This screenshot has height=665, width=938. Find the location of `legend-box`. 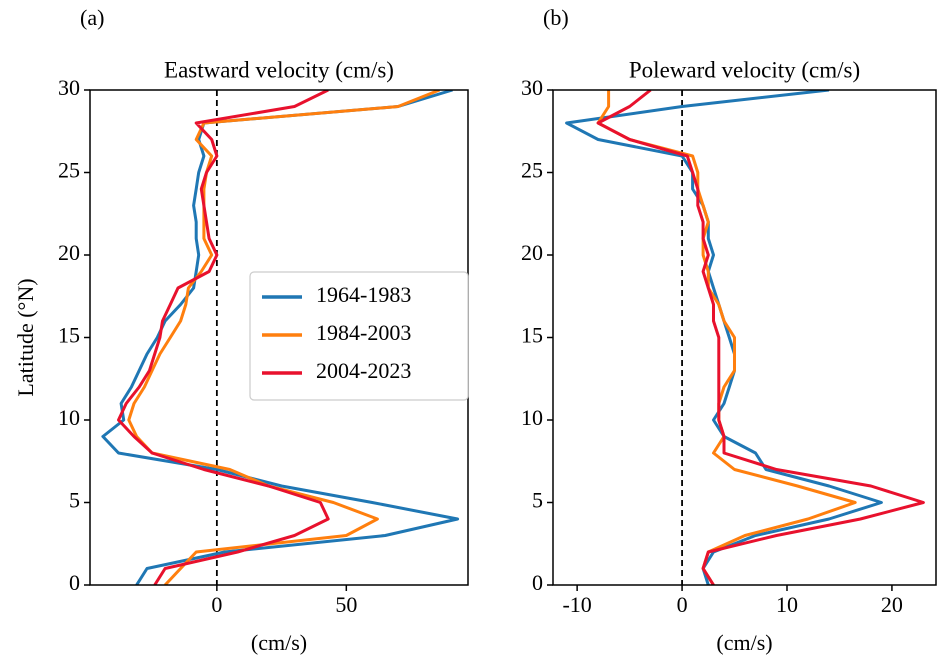

legend-box is located at coordinates (359, 336).